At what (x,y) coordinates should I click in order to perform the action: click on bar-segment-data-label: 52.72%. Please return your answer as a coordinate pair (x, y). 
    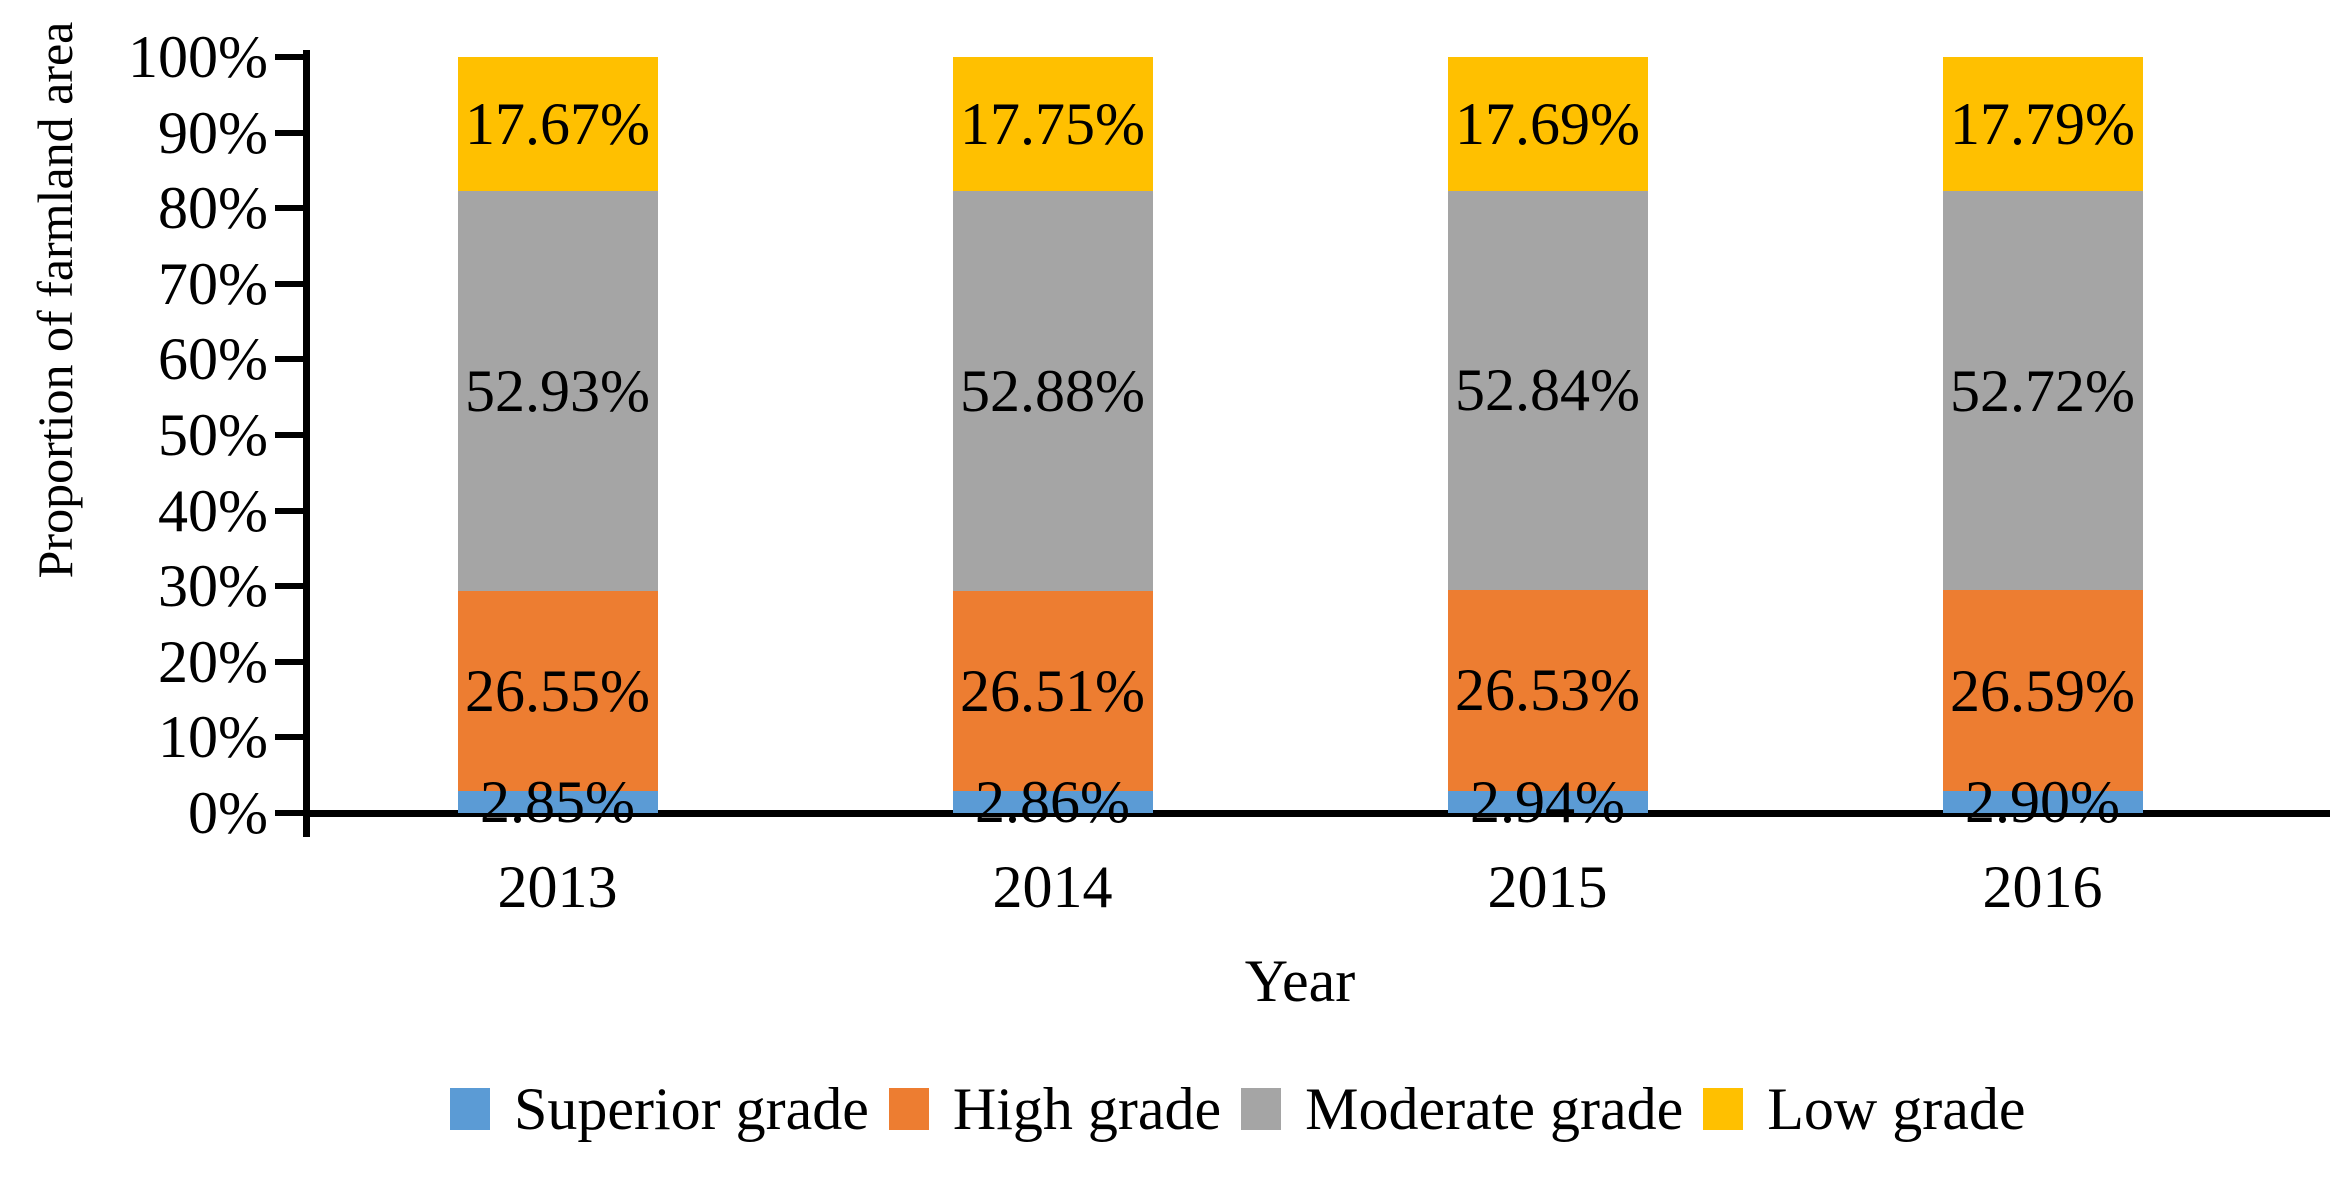
    Looking at the image, I should click on (2042, 390).